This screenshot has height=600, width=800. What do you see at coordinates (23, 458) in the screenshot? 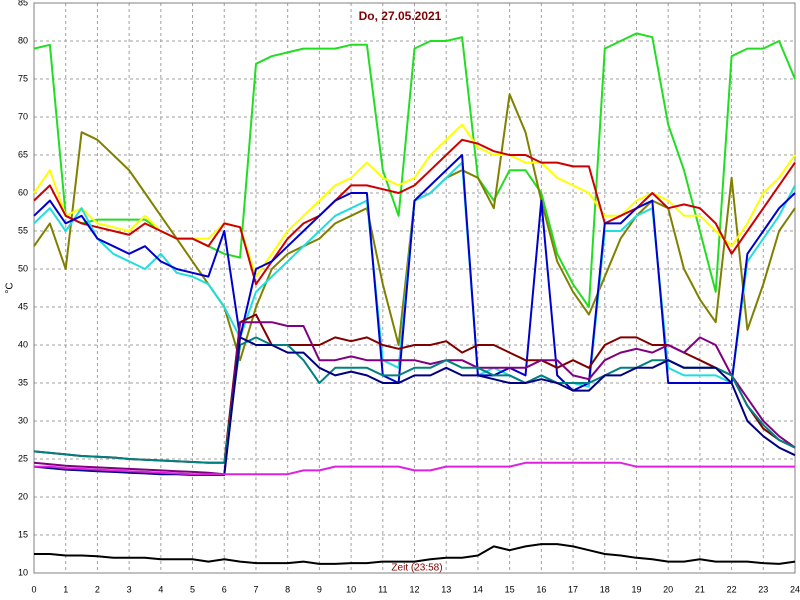
I see `y-tick-label: 25` at bounding box center [23, 458].